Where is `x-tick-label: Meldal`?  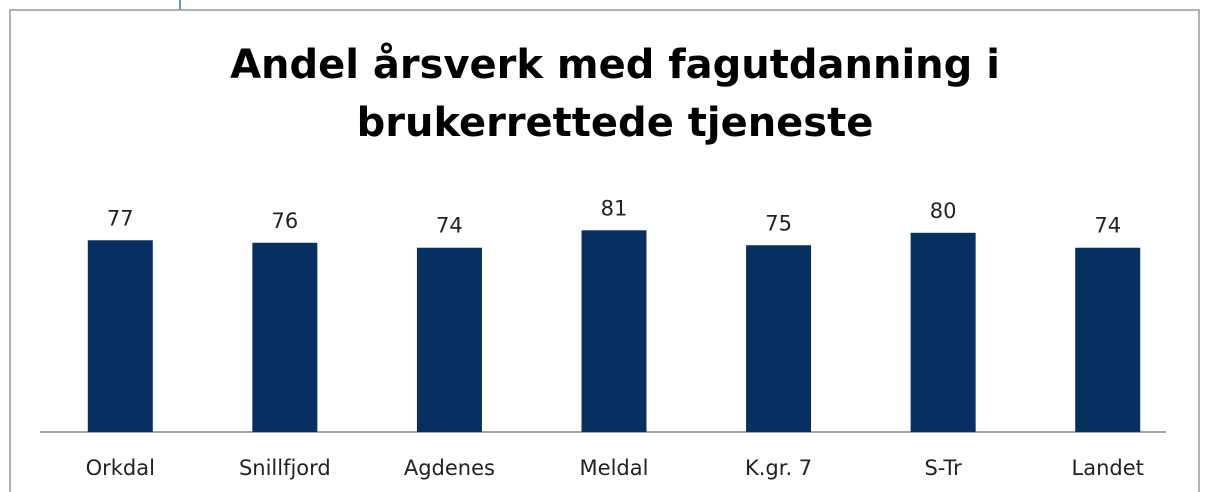 x-tick-label: Meldal is located at coordinates (614, 468).